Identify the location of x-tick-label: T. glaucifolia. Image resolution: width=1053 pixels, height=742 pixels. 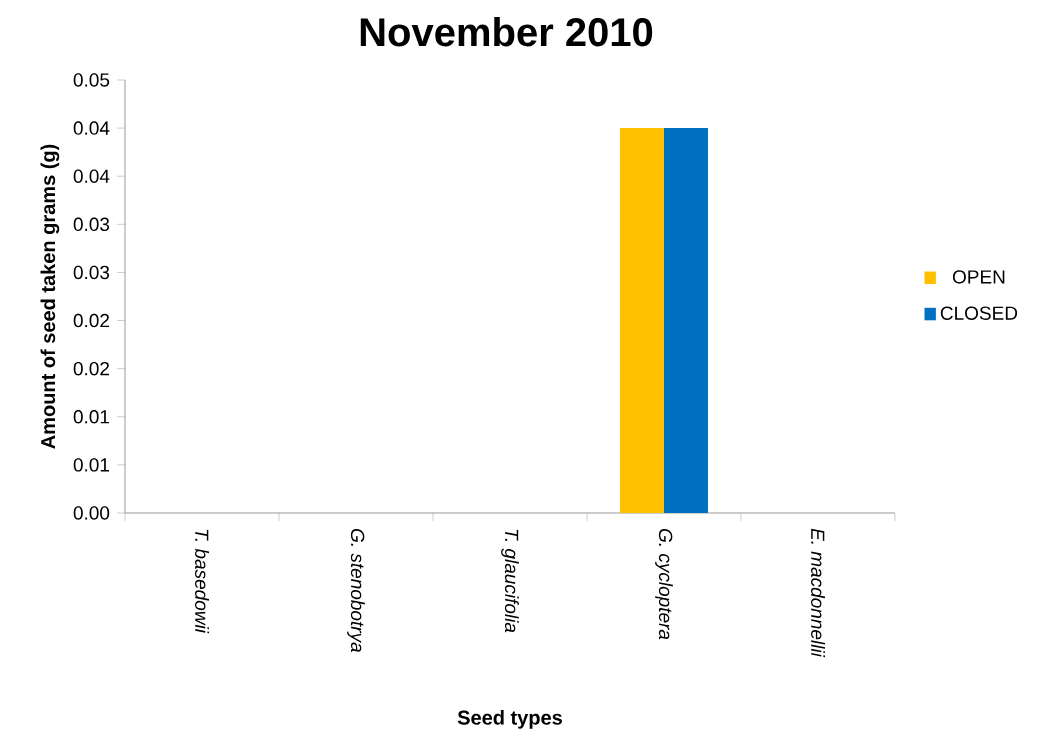
(510, 581).